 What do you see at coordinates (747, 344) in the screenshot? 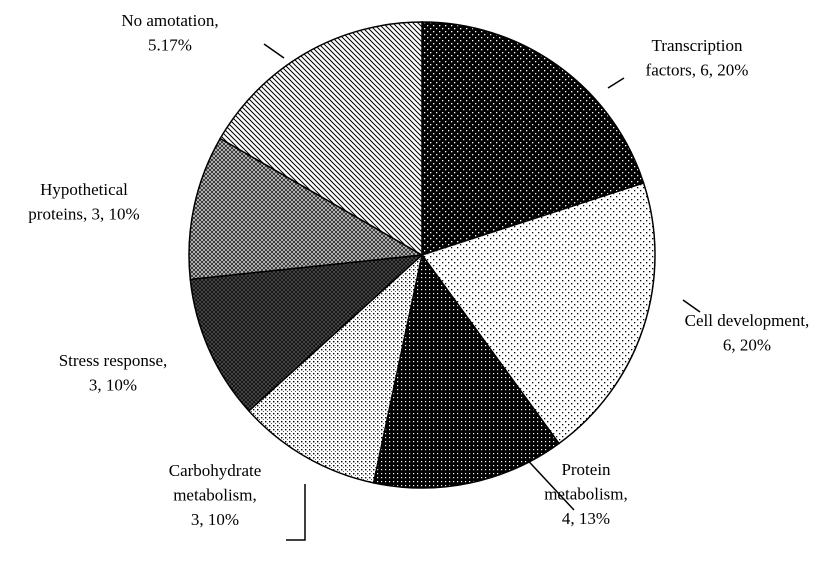
I see `slice-label: 6, 20%` at bounding box center [747, 344].